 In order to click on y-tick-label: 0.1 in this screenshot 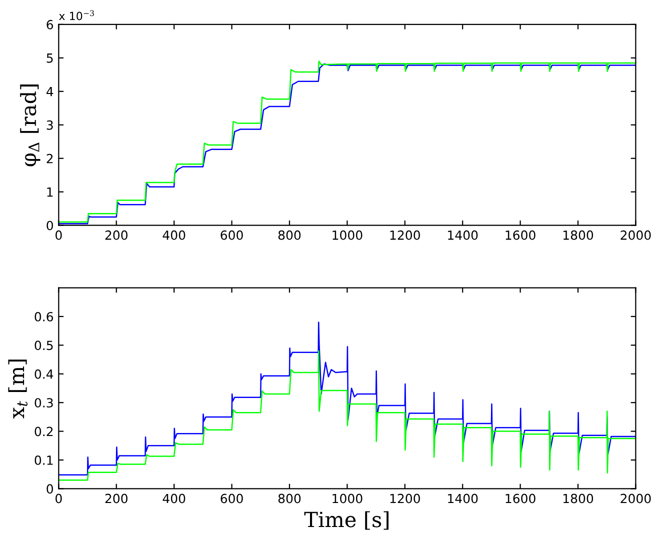, I will do `click(43, 460)`.